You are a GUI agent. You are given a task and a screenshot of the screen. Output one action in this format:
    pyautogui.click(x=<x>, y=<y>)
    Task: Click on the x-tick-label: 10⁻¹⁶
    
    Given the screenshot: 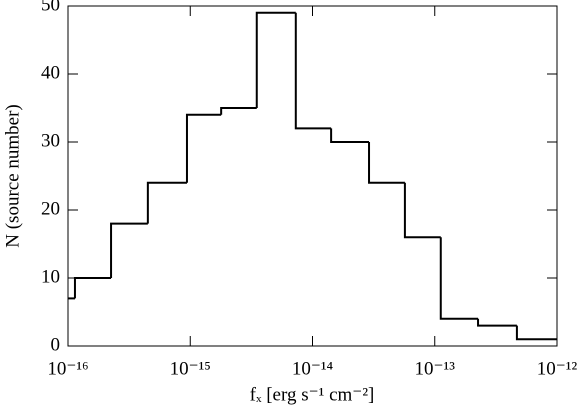 What is the action you would take?
    pyautogui.click(x=67, y=368)
    